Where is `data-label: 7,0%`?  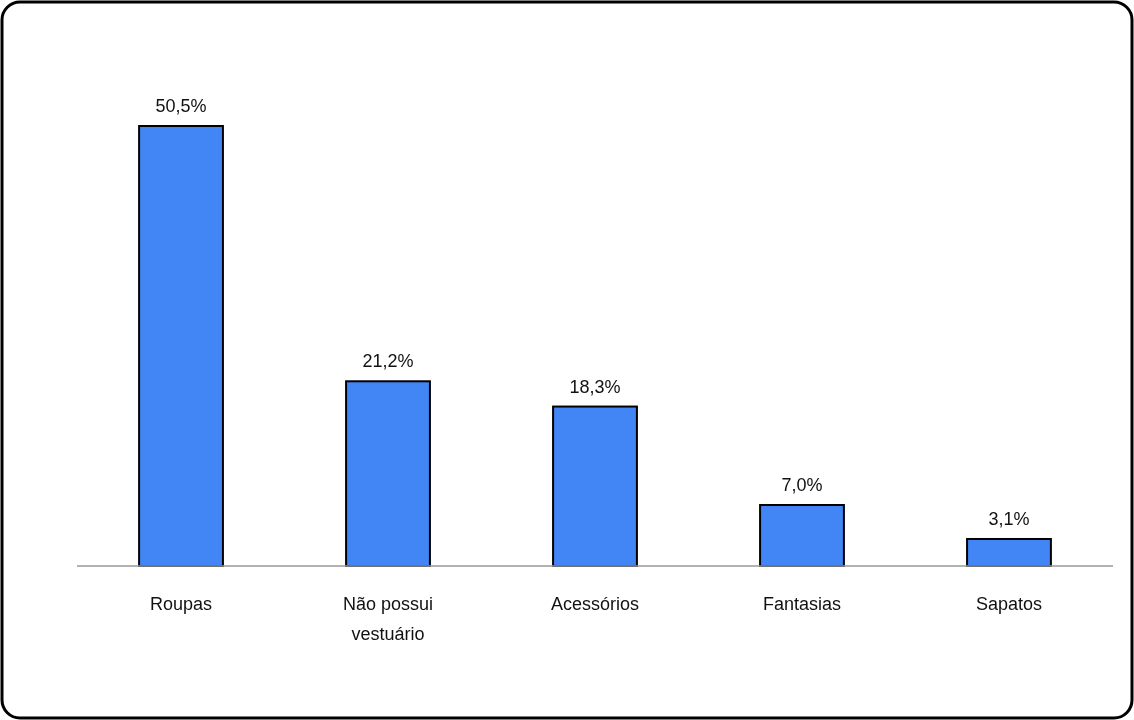 data-label: 7,0% is located at coordinates (802, 485).